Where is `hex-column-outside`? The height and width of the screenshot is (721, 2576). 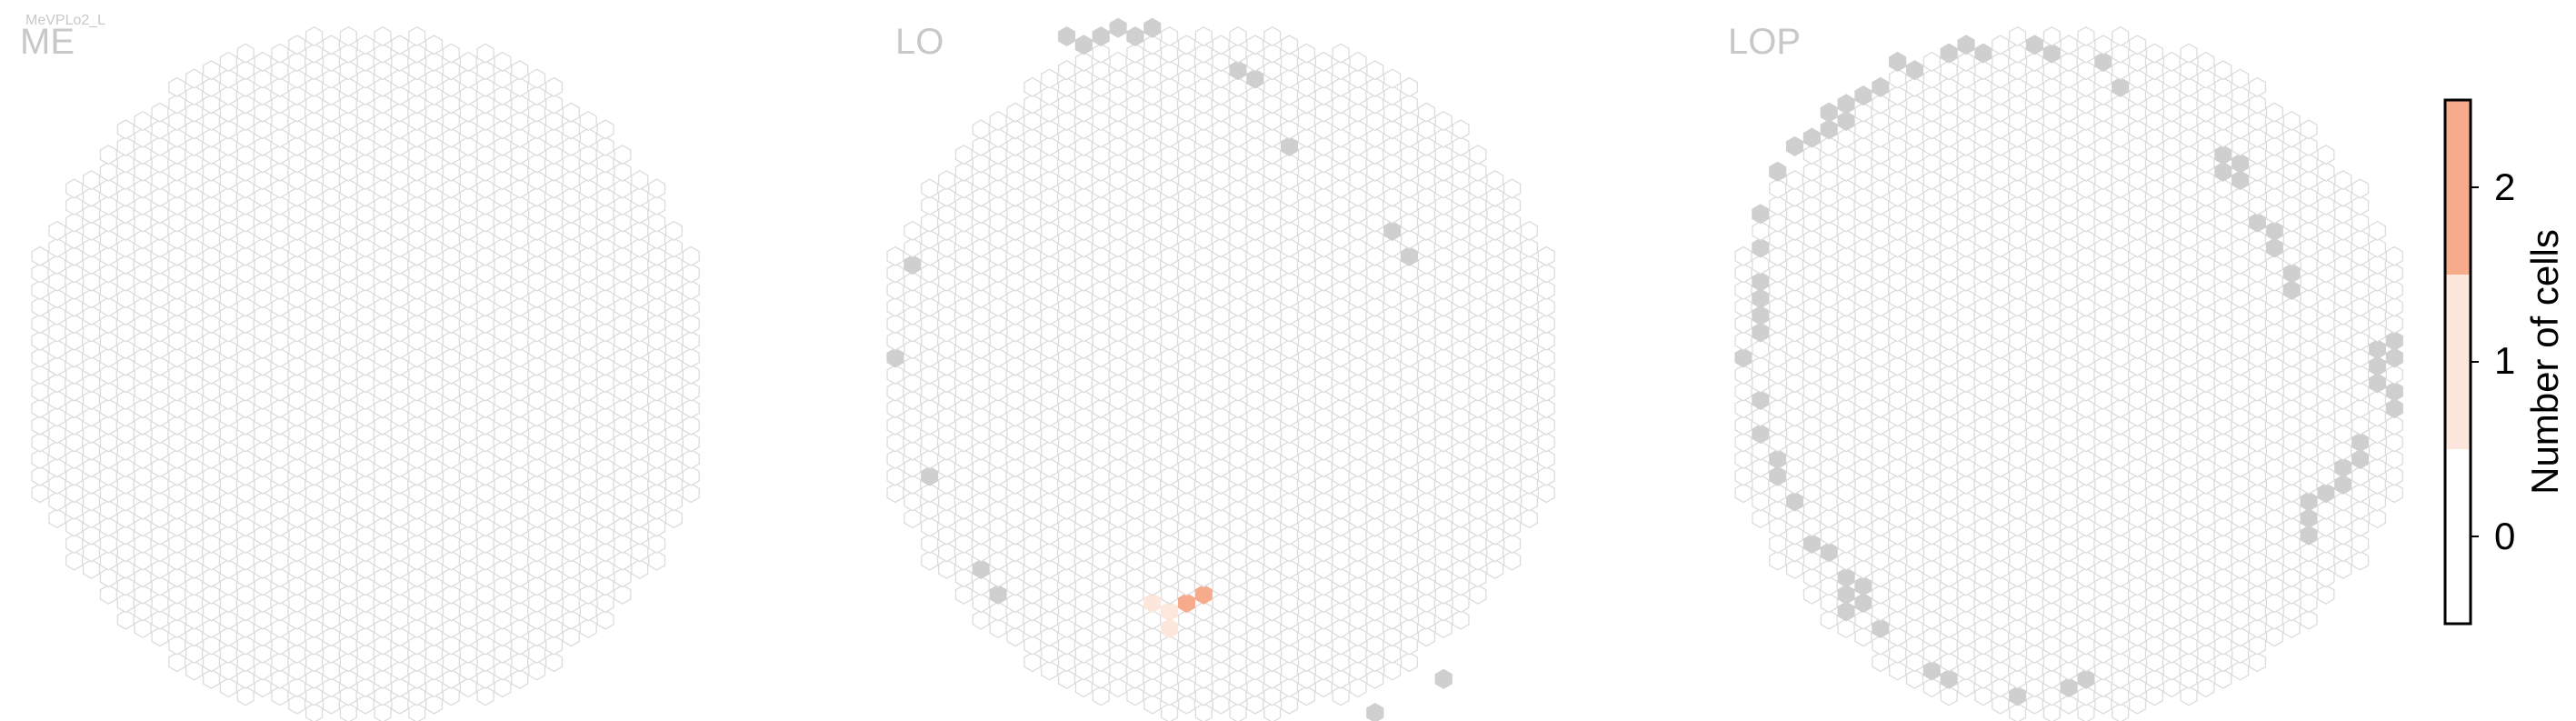 hex-column-outside is located at coordinates (1760, 281).